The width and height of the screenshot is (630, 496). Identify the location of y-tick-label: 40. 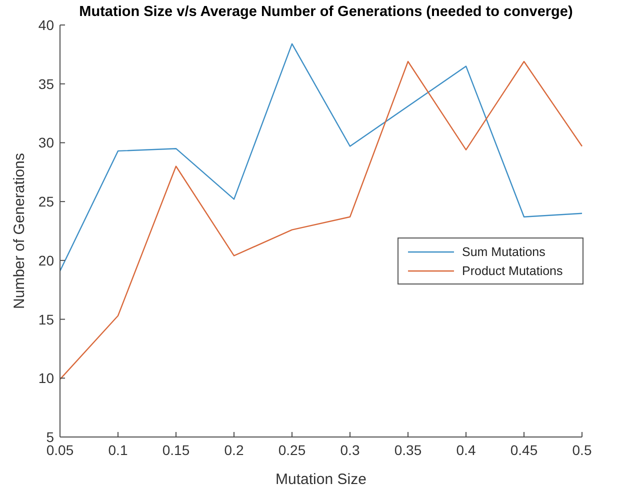
(46, 25).